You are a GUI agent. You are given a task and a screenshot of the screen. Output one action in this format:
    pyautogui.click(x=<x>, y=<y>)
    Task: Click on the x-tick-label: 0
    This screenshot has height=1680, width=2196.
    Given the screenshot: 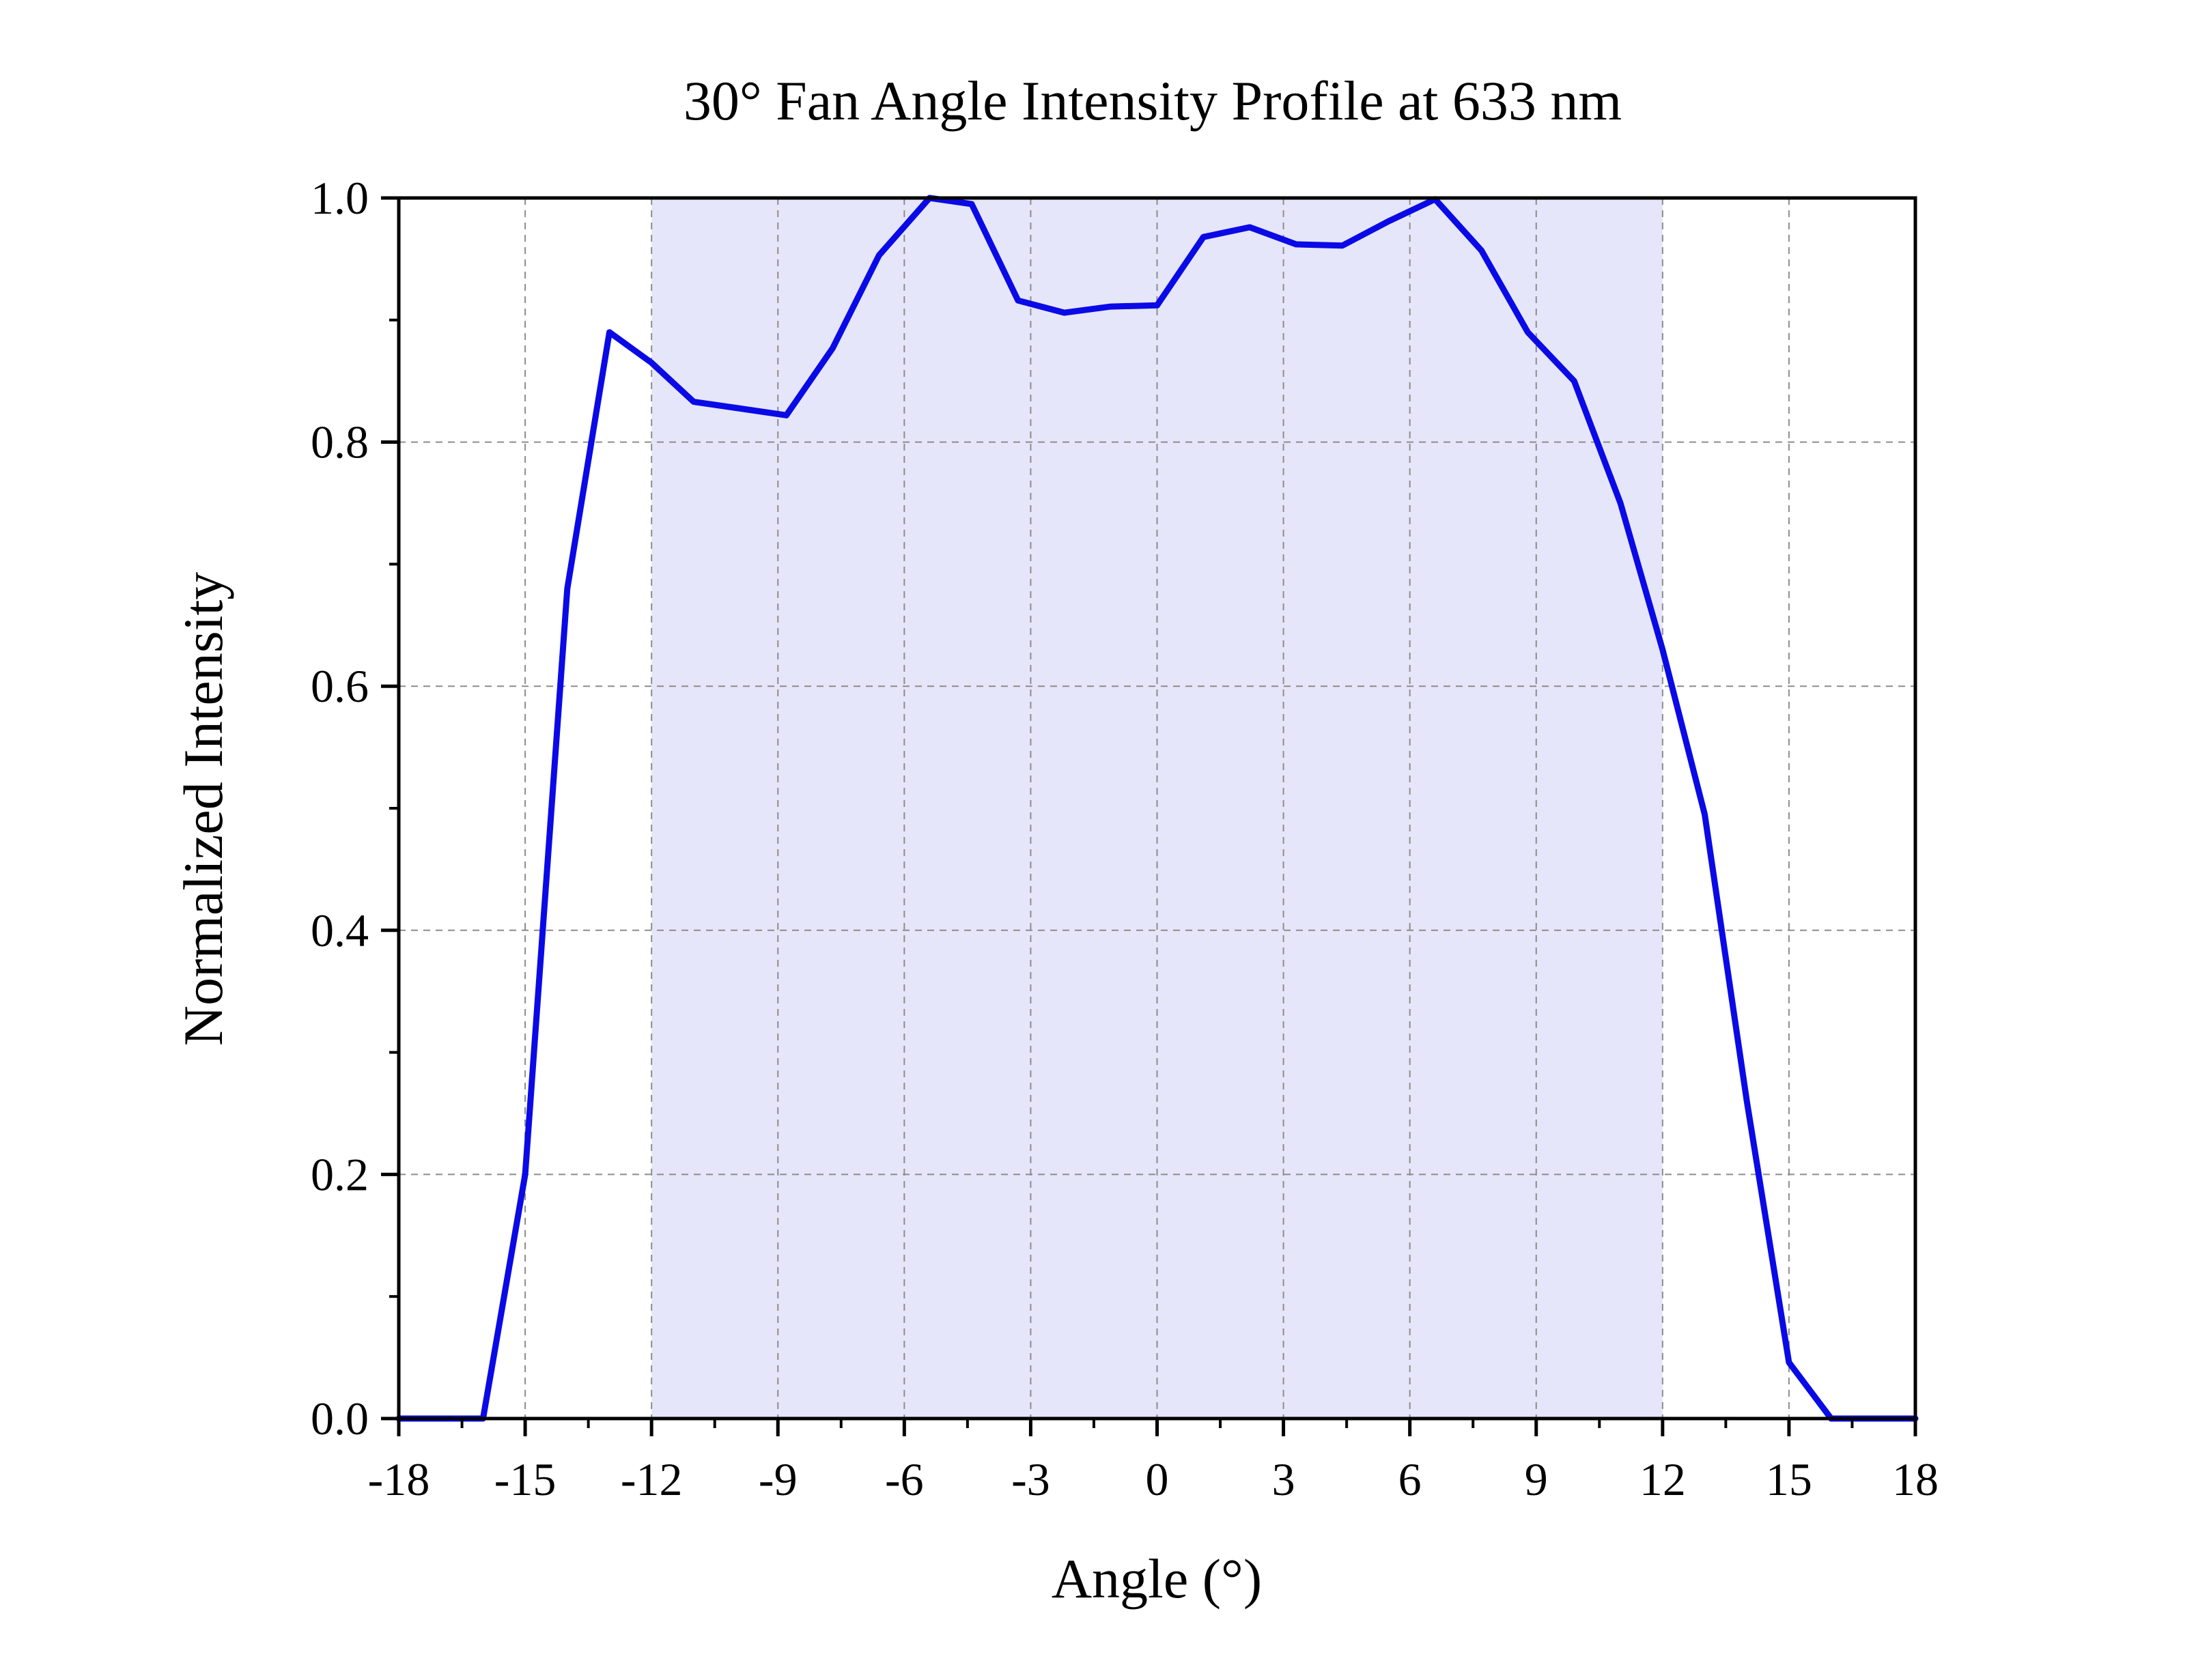 What is the action you would take?
    pyautogui.click(x=1157, y=1479)
    